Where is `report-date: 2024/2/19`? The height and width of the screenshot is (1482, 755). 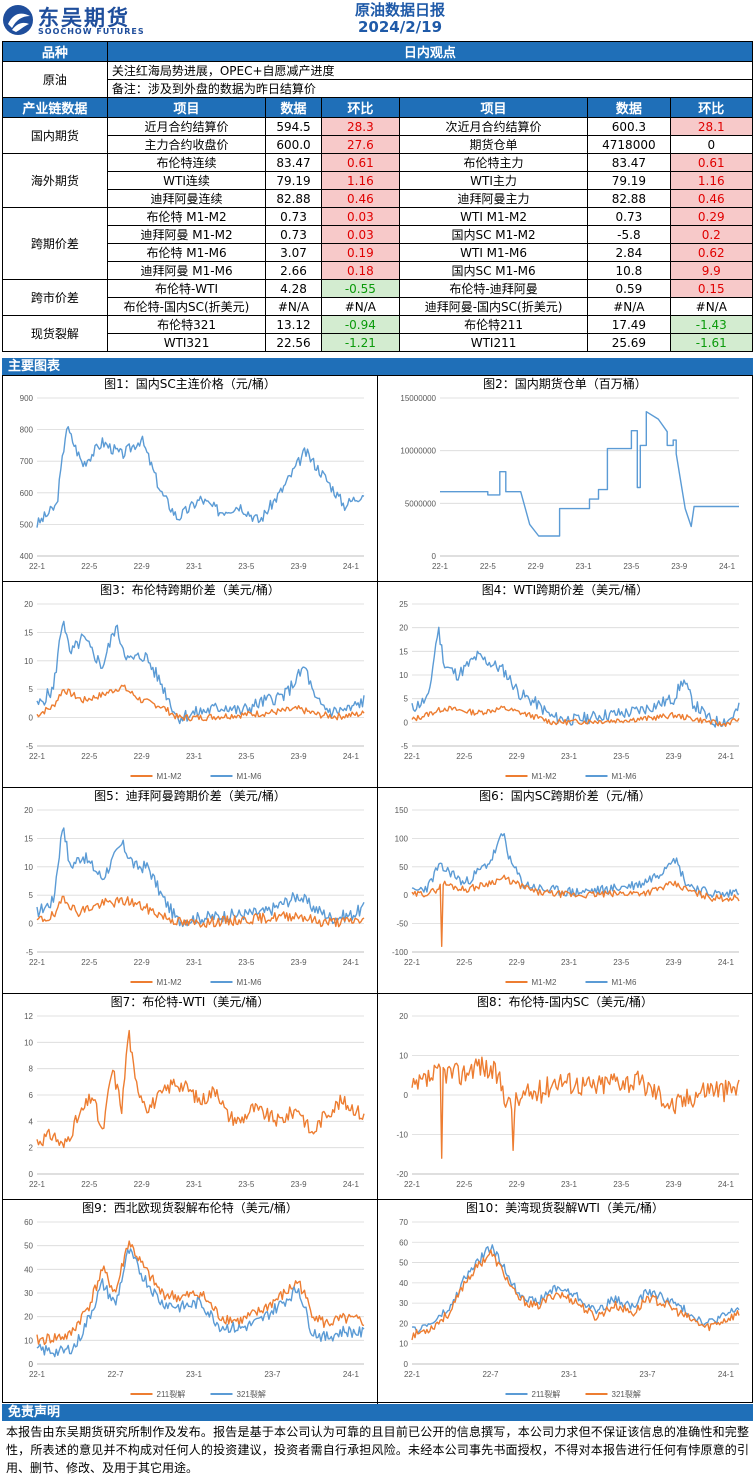 report-date: 2024/2/19 is located at coordinates (400, 27).